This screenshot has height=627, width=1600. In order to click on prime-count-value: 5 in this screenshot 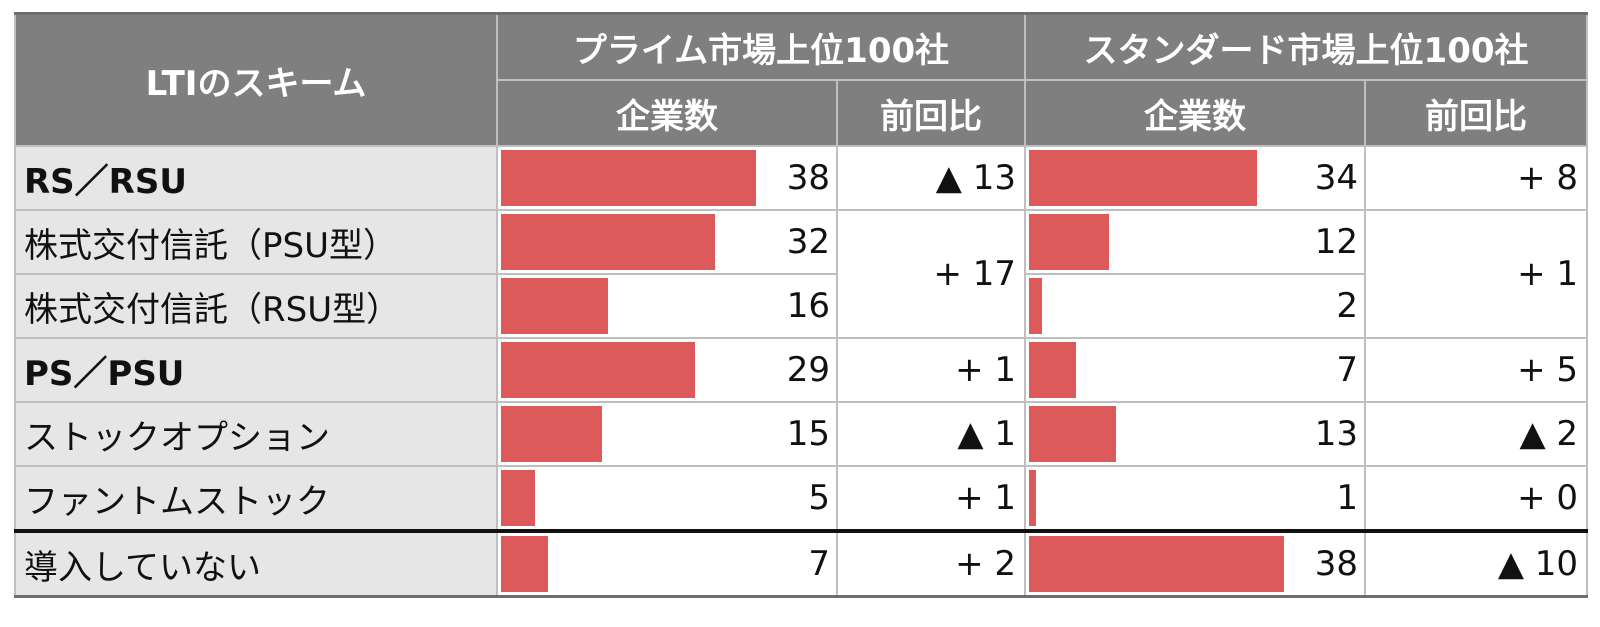, I will do `click(819, 498)`.